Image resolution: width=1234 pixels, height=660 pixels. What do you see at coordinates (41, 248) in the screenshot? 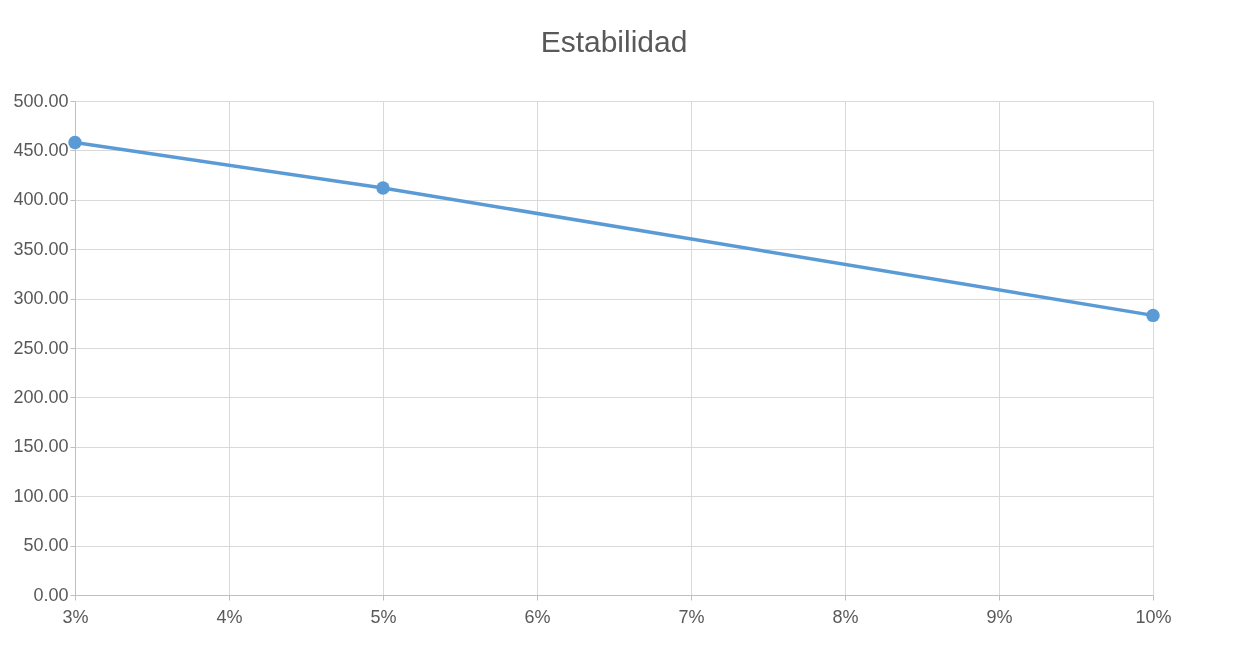
I see `y-tick-label: 350.00` at bounding box center [41, 248].